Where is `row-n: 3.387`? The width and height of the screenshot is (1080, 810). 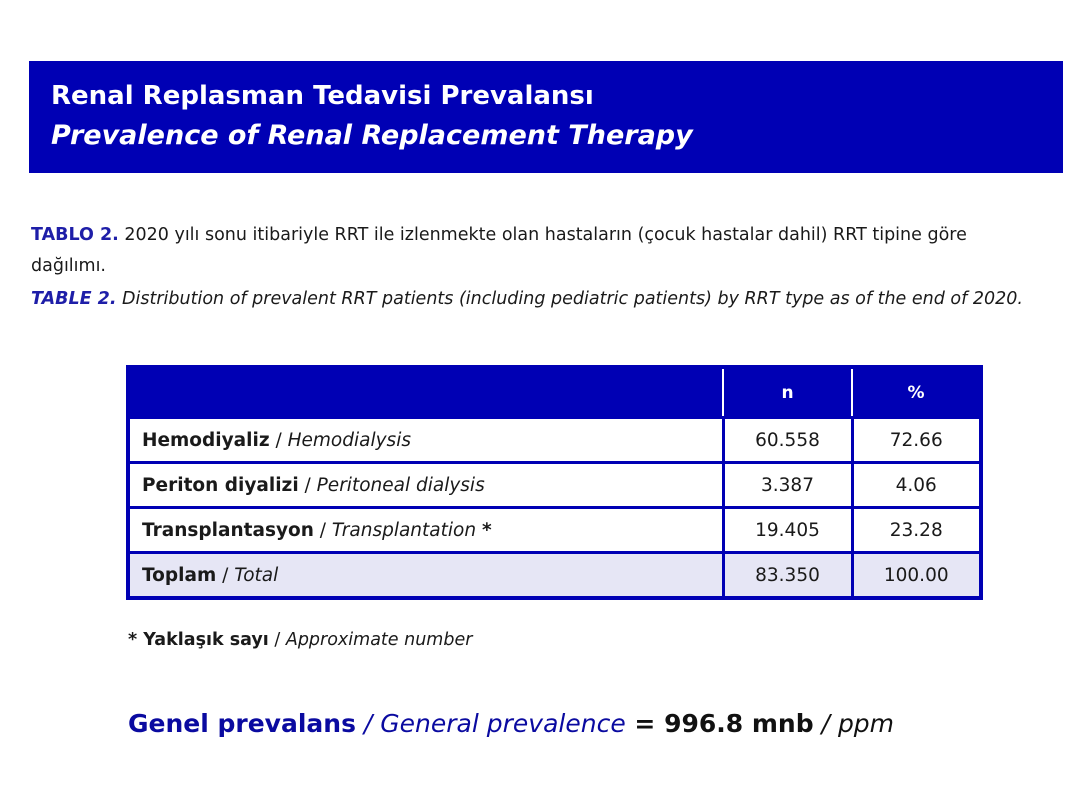 row-n: 3.387 is located at coordinates (787, 485).